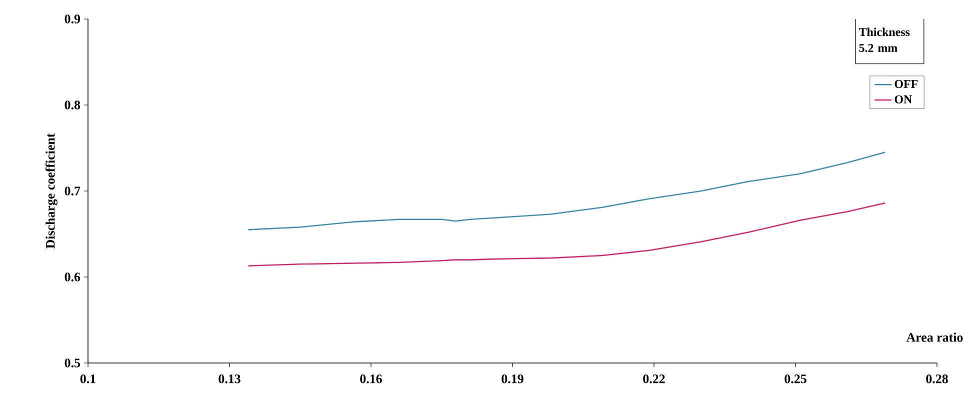  What do you see at coordinates (72, 105) in the screenshot?
I see `y-tick-label: 0.8` at bounding box center [72, 105].